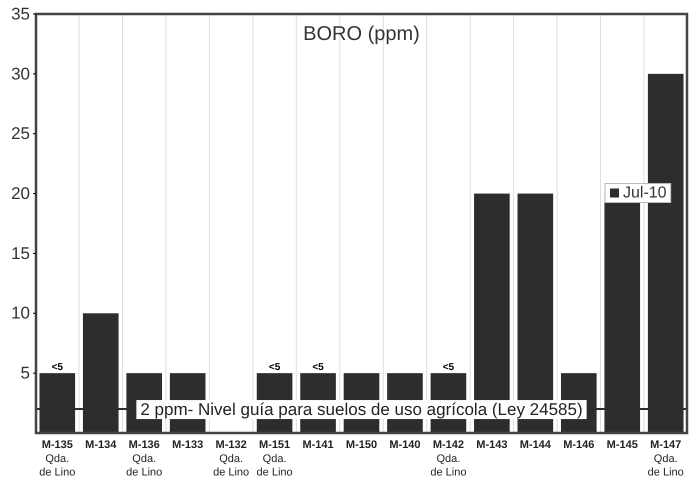 This screenshot has height=491, width=695. What do you see at coordinates (405, 445) in the screenshot?
I see `x-tick-label: M-140` at bounding box center [405, 445].